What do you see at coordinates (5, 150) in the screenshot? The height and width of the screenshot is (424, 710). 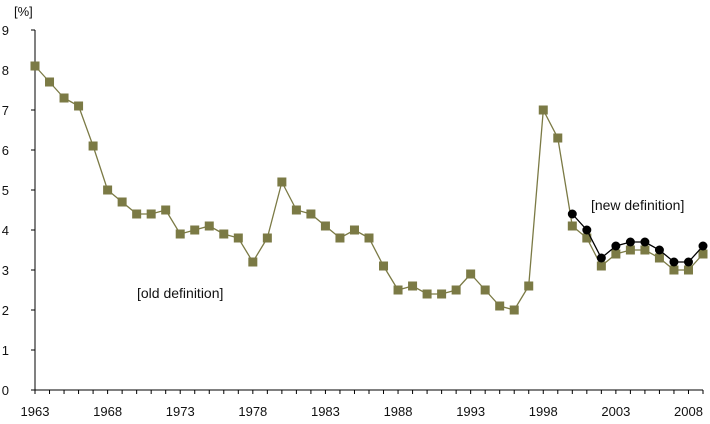 I see `y-tick-label: 6` at bounding box center [5, 150].